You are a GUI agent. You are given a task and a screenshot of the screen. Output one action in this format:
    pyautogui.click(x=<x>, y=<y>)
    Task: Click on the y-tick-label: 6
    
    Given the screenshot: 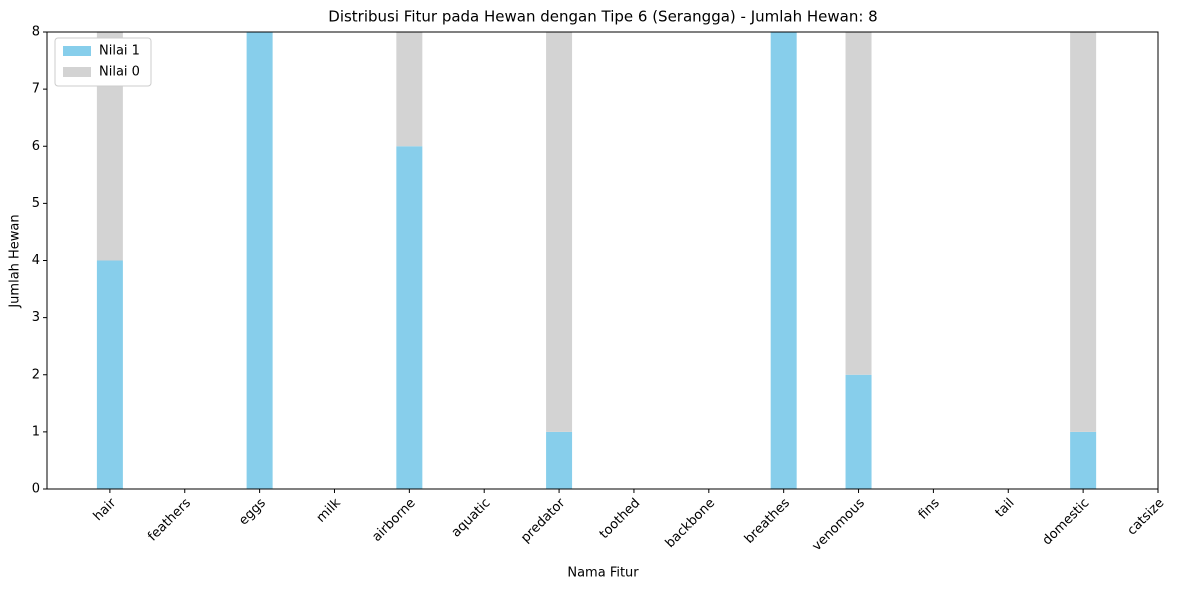 What is the action you would take?
    pyautogui.click(x=36, y=146)
    